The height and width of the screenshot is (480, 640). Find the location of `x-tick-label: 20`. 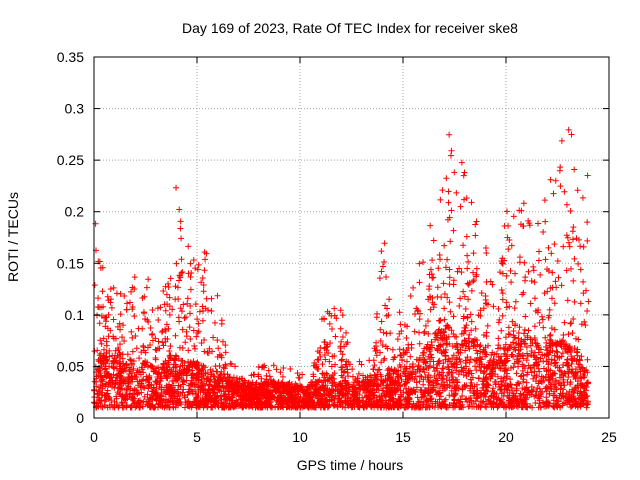

x-tick-label: 20 is located at coordinates (506, 437).